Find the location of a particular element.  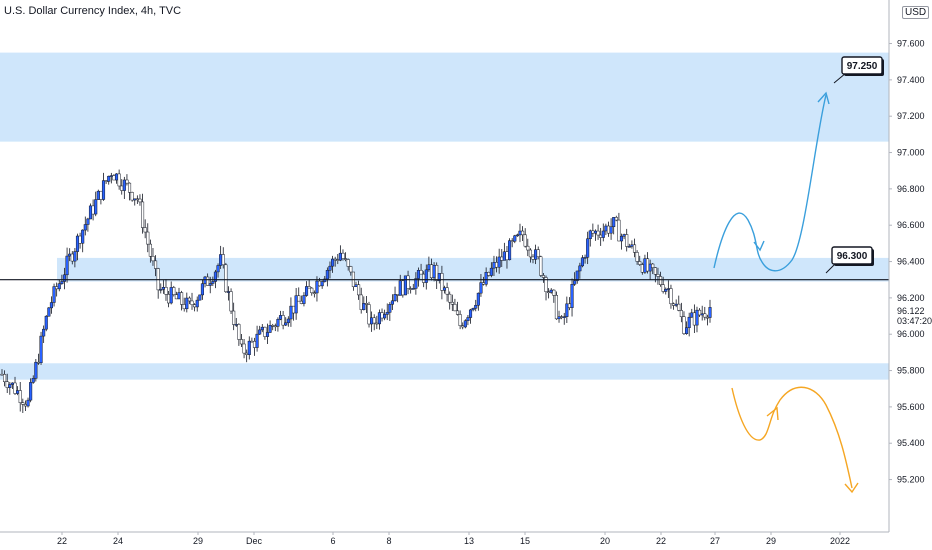

level-96300-label: 96.300 is located at coordinates (849, 260).